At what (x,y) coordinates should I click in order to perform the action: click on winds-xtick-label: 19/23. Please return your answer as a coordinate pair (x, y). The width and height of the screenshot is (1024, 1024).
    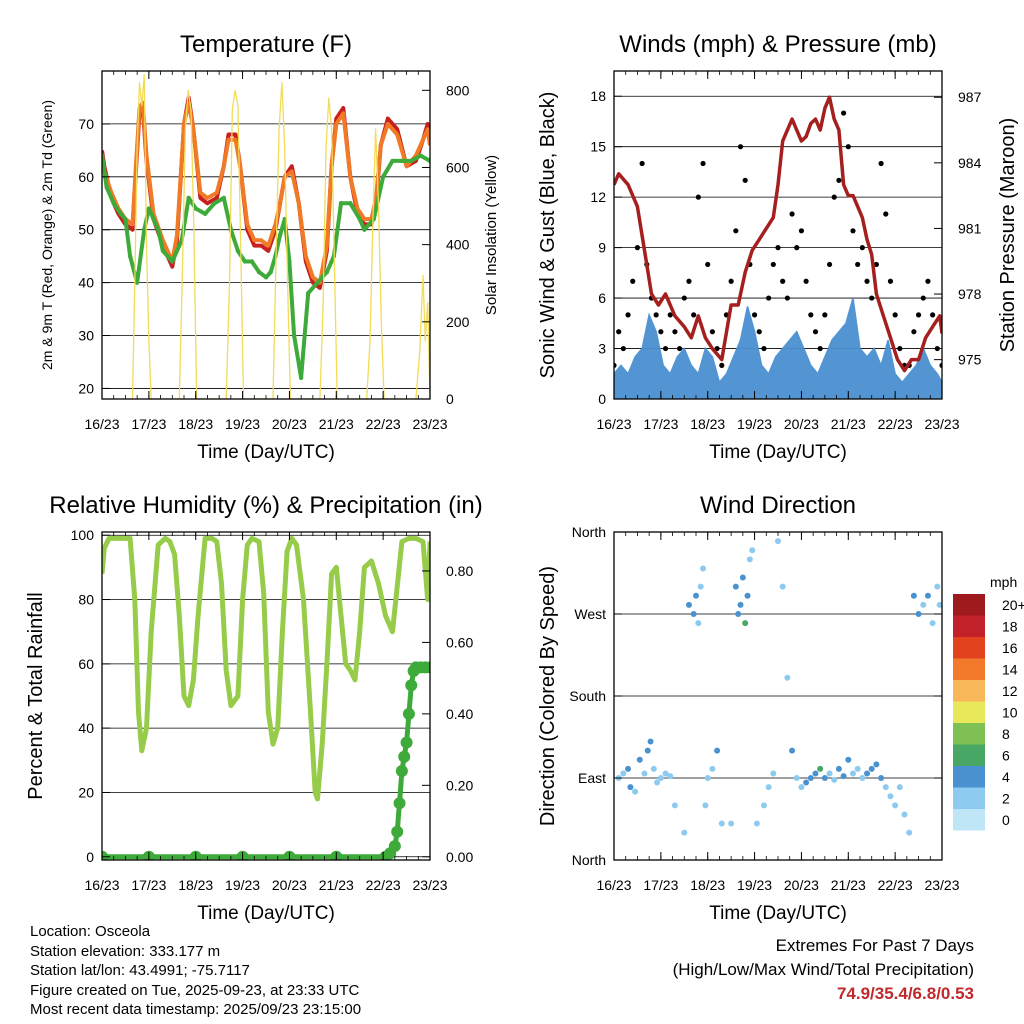
    Looking at the image, I should click on (754, 424).